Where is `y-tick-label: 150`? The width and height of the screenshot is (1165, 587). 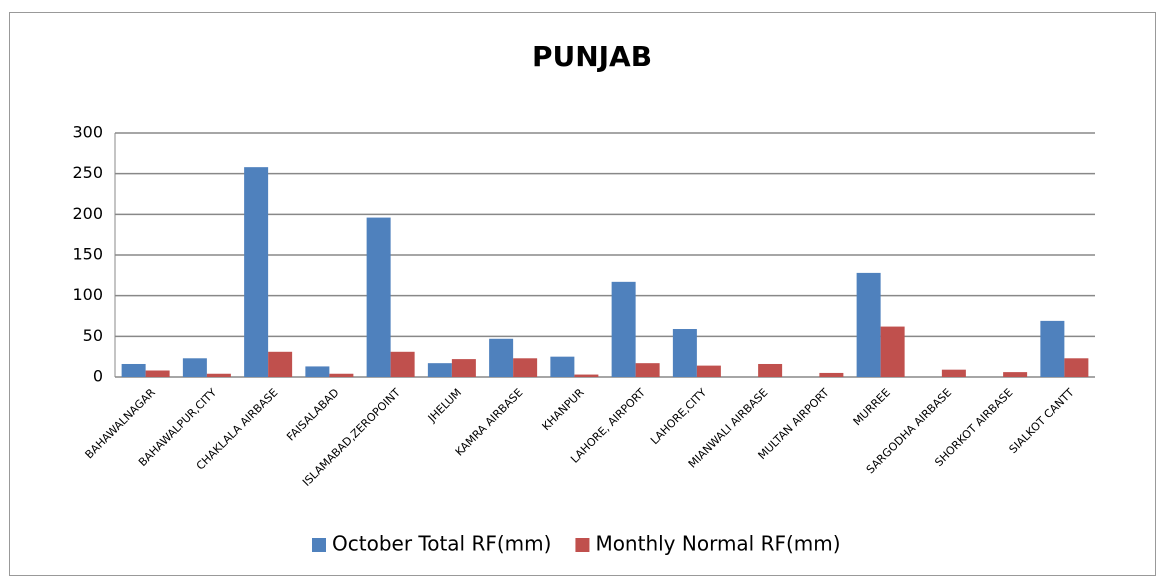
y-tick-label: 150 is located at coordinates (87, 254).